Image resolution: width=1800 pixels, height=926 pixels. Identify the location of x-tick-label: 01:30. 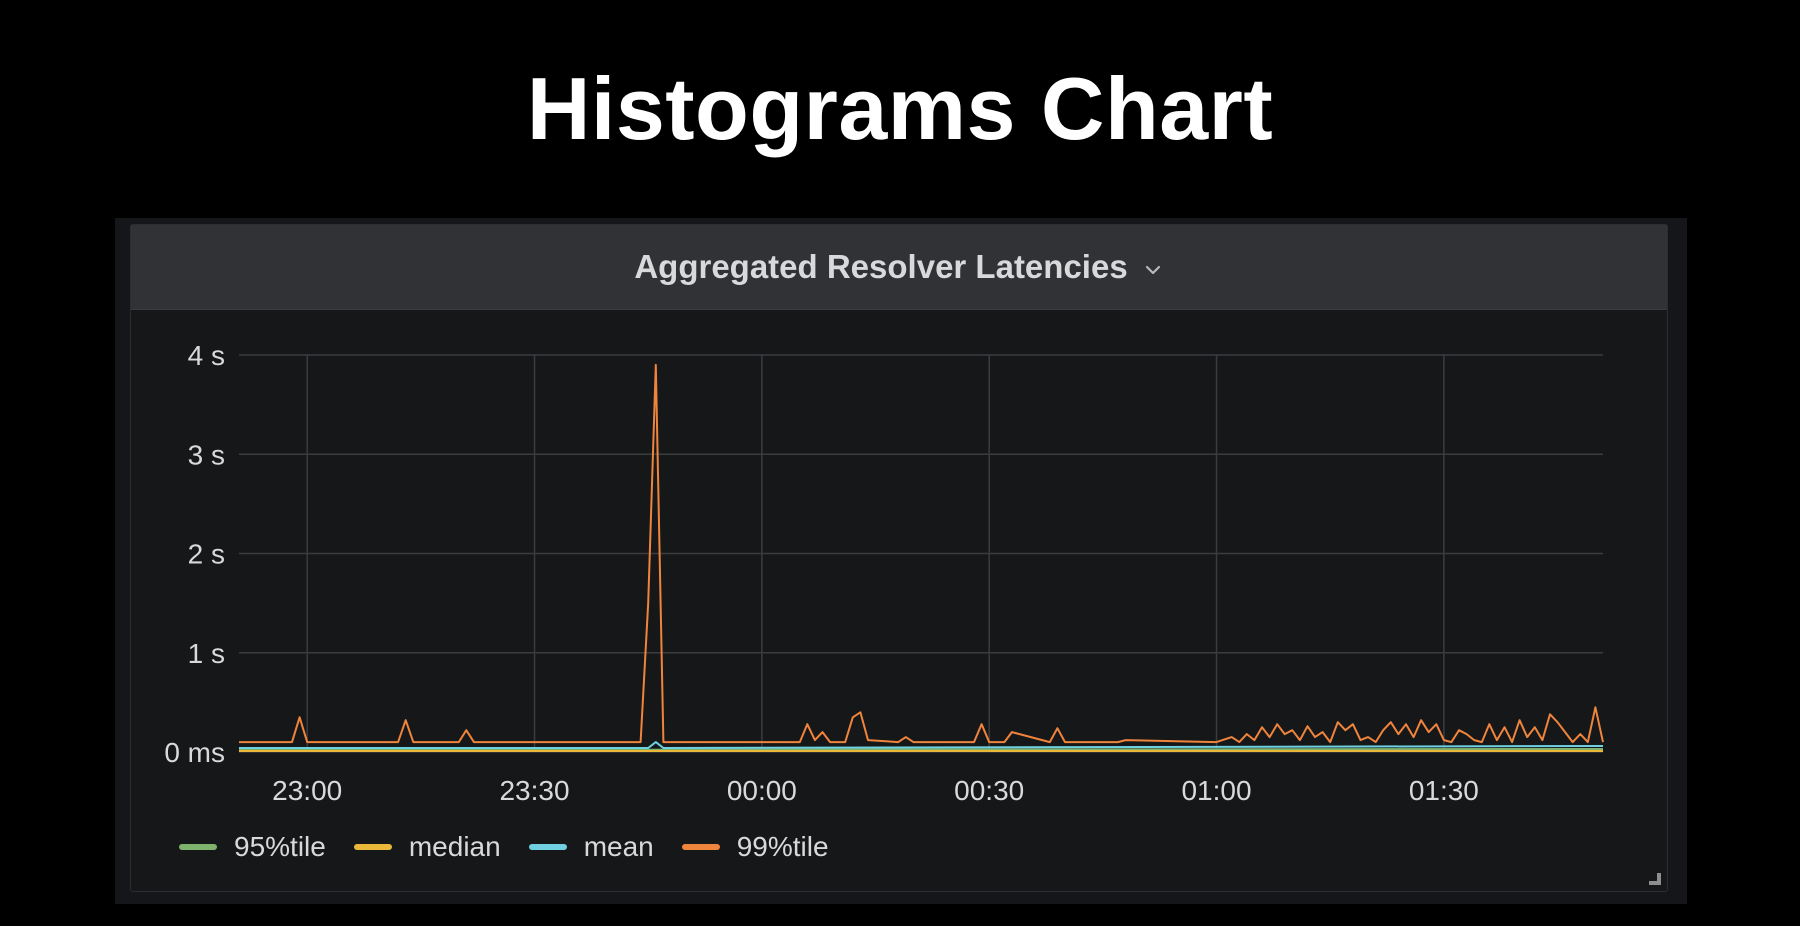
(1444, 790).